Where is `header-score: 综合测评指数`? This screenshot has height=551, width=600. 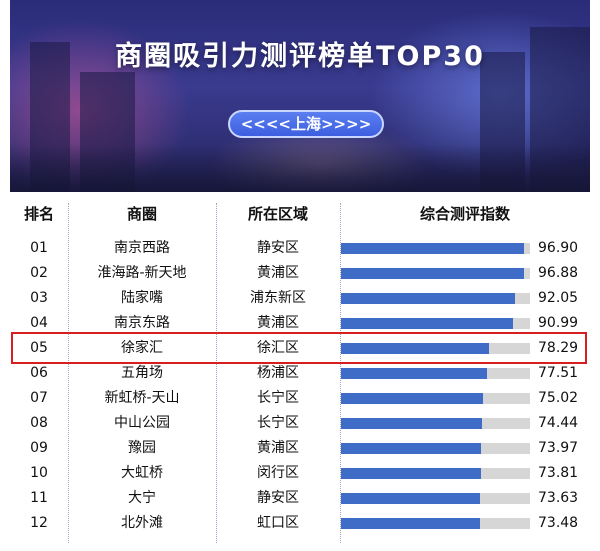 header-score: 综合测评指数 is located at coordinates (464, 214).